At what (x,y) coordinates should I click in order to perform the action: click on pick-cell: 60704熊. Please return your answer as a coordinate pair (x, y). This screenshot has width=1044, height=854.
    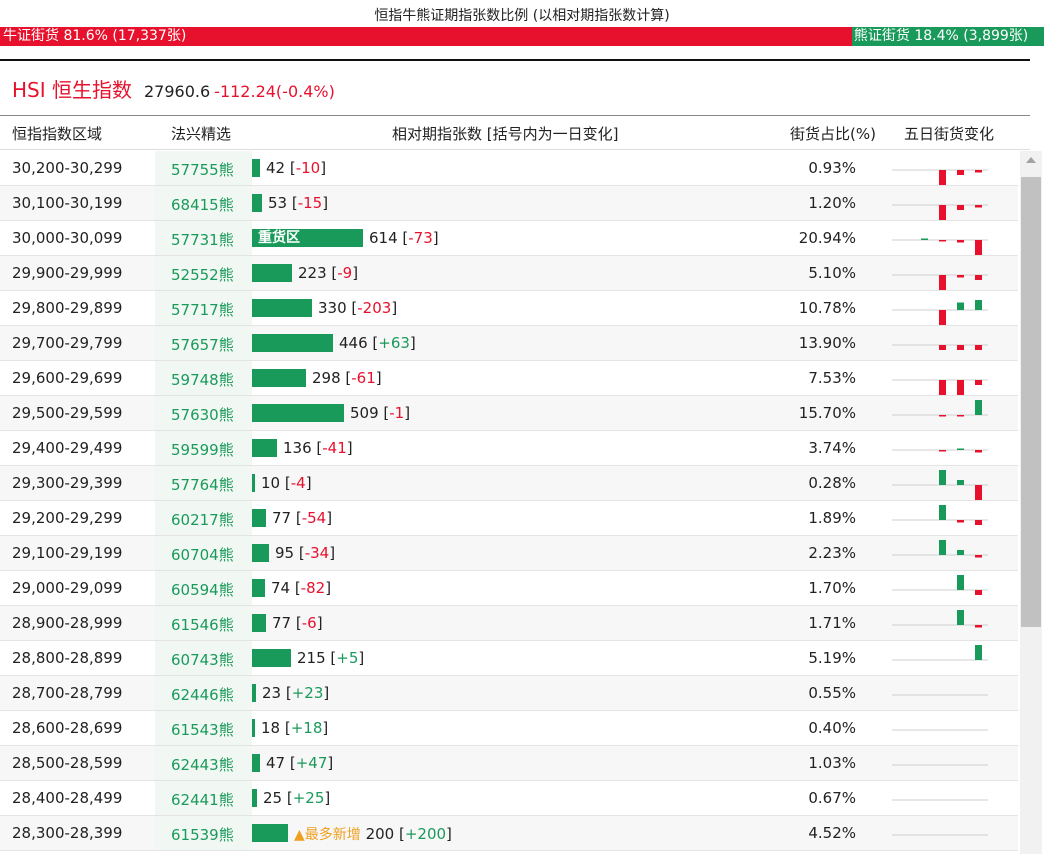
    Looking at the image, I should click on (203, 553).